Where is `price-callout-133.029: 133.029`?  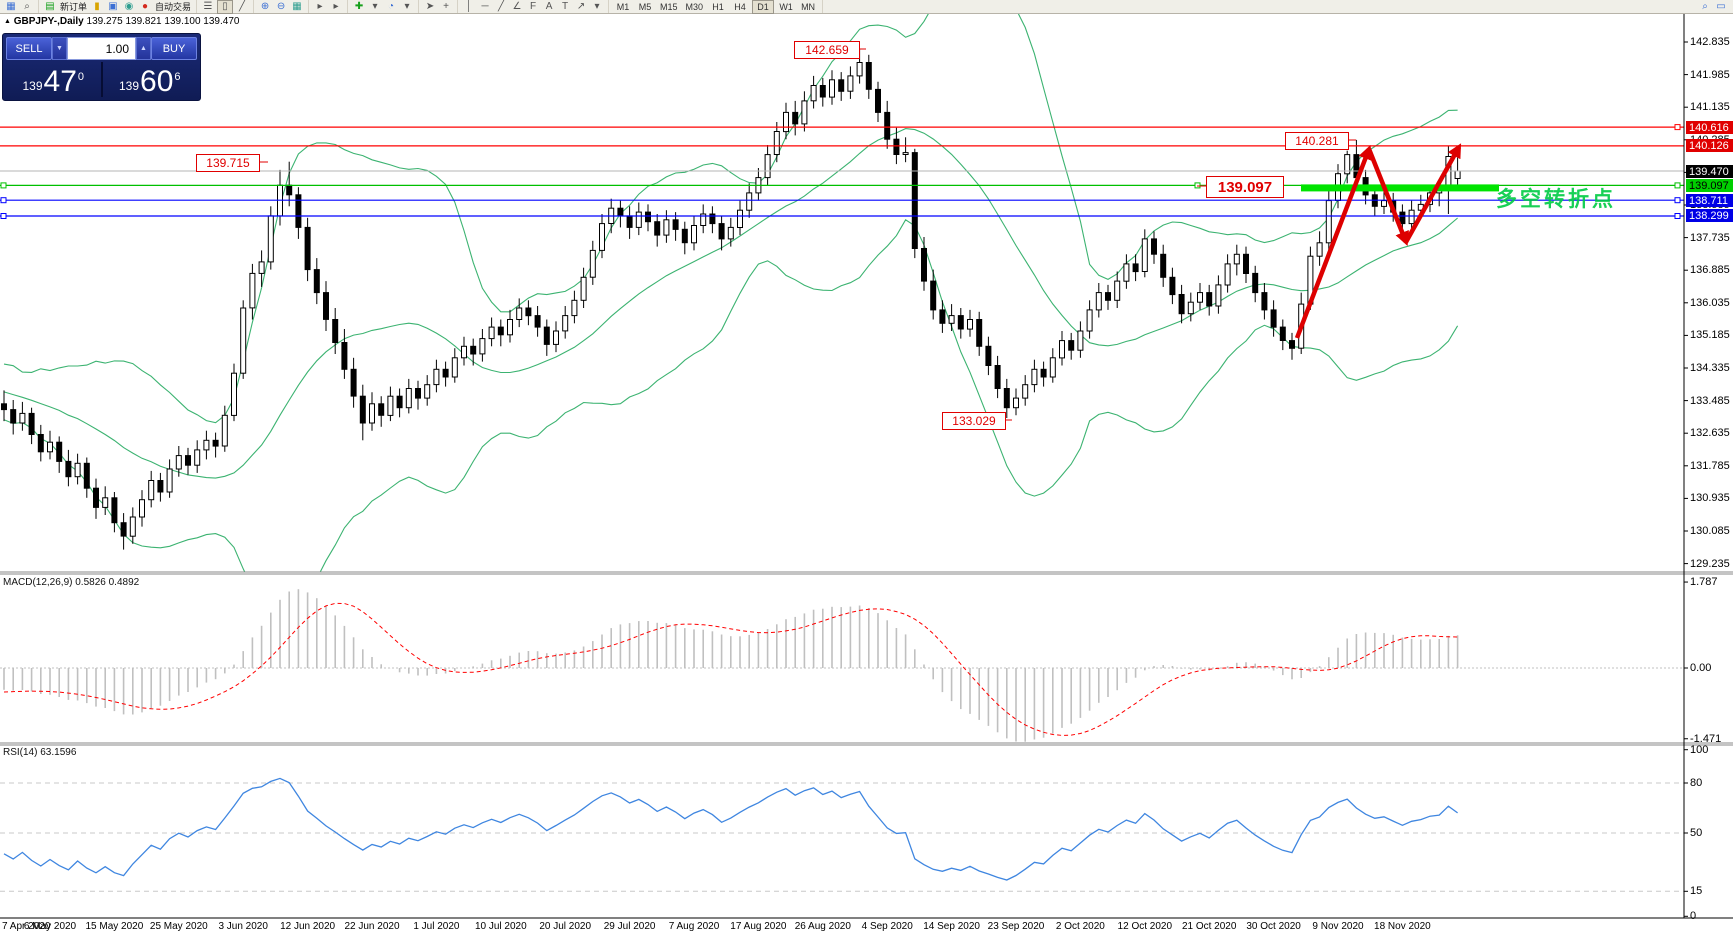
price-callout-133.029: 133.029 is located at coordinates (974, 421).